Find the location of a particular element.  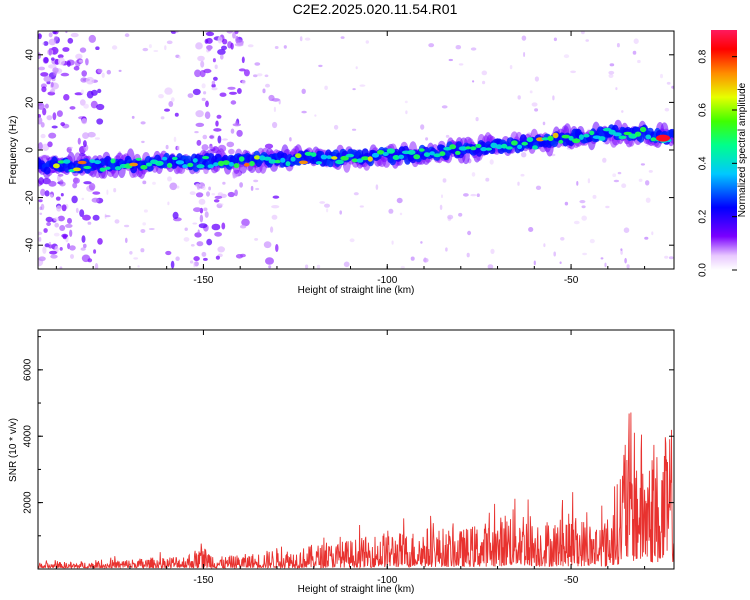

y-tick-label: -20 is located at coordinates (30, 197).